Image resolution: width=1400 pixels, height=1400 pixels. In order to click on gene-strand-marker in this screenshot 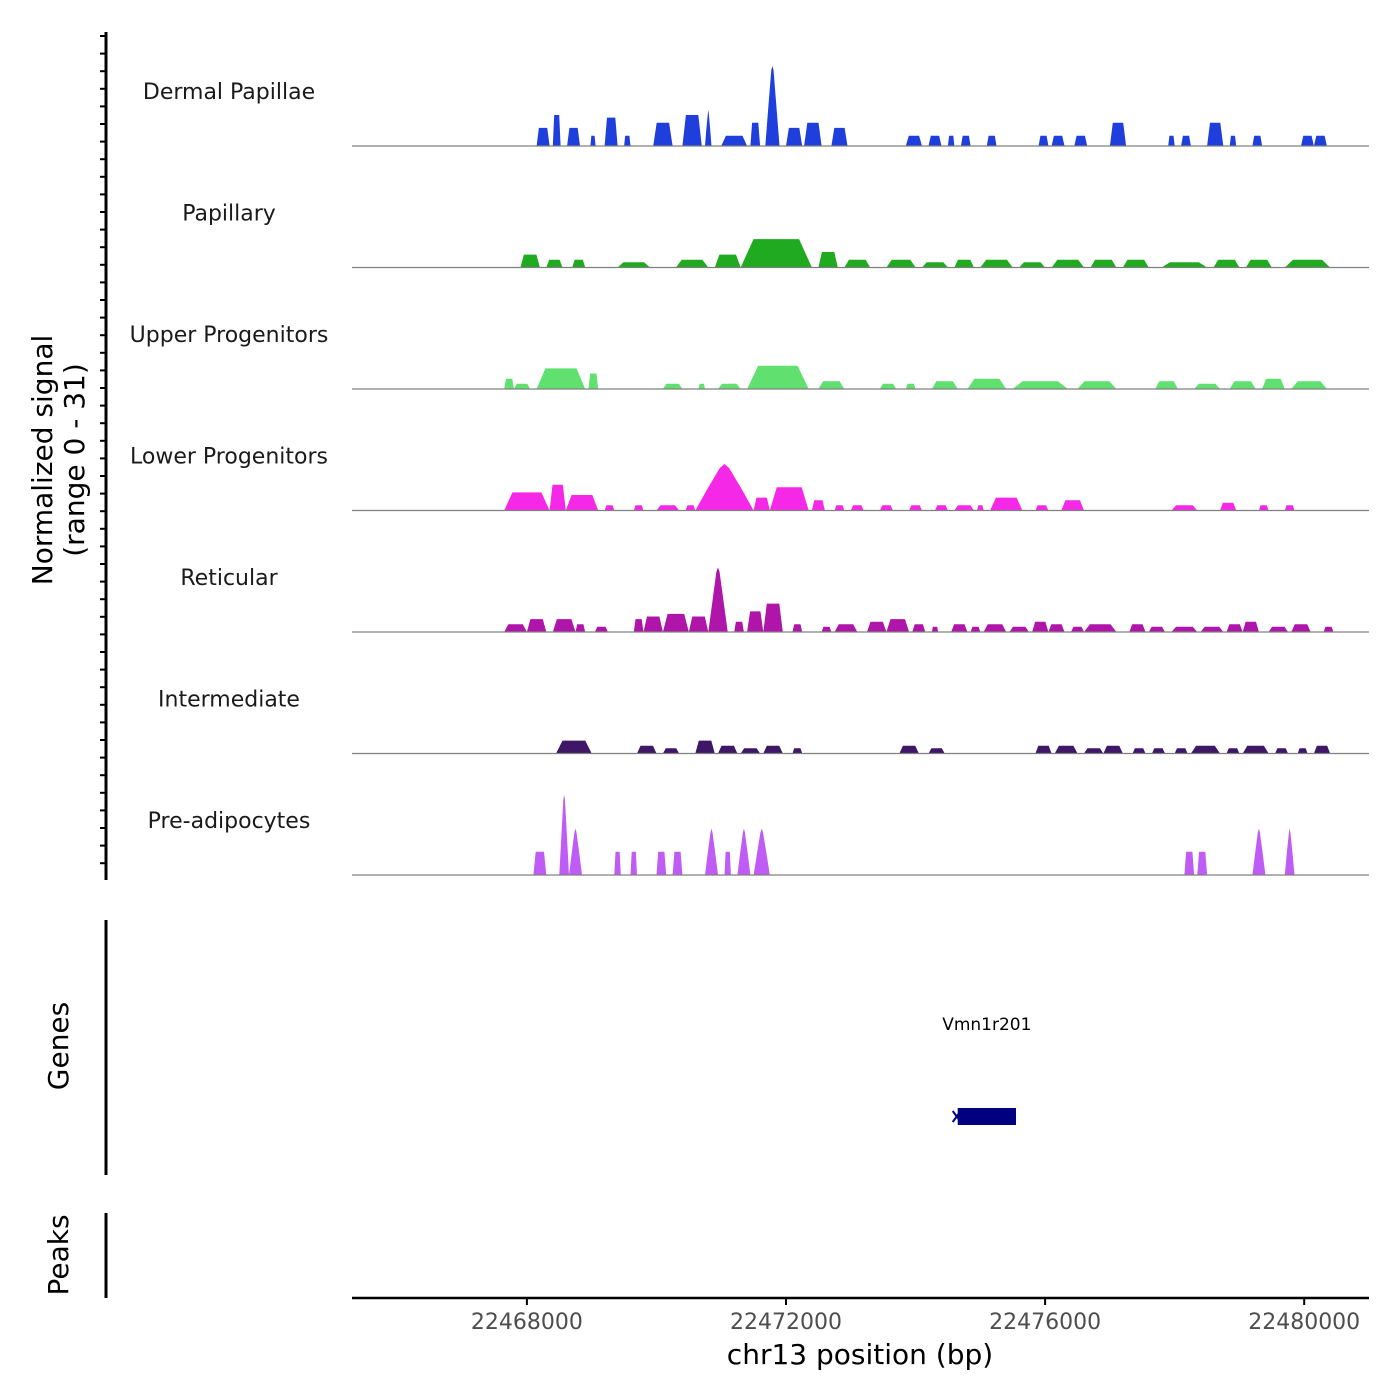, I will do `click(956, 1116)`.